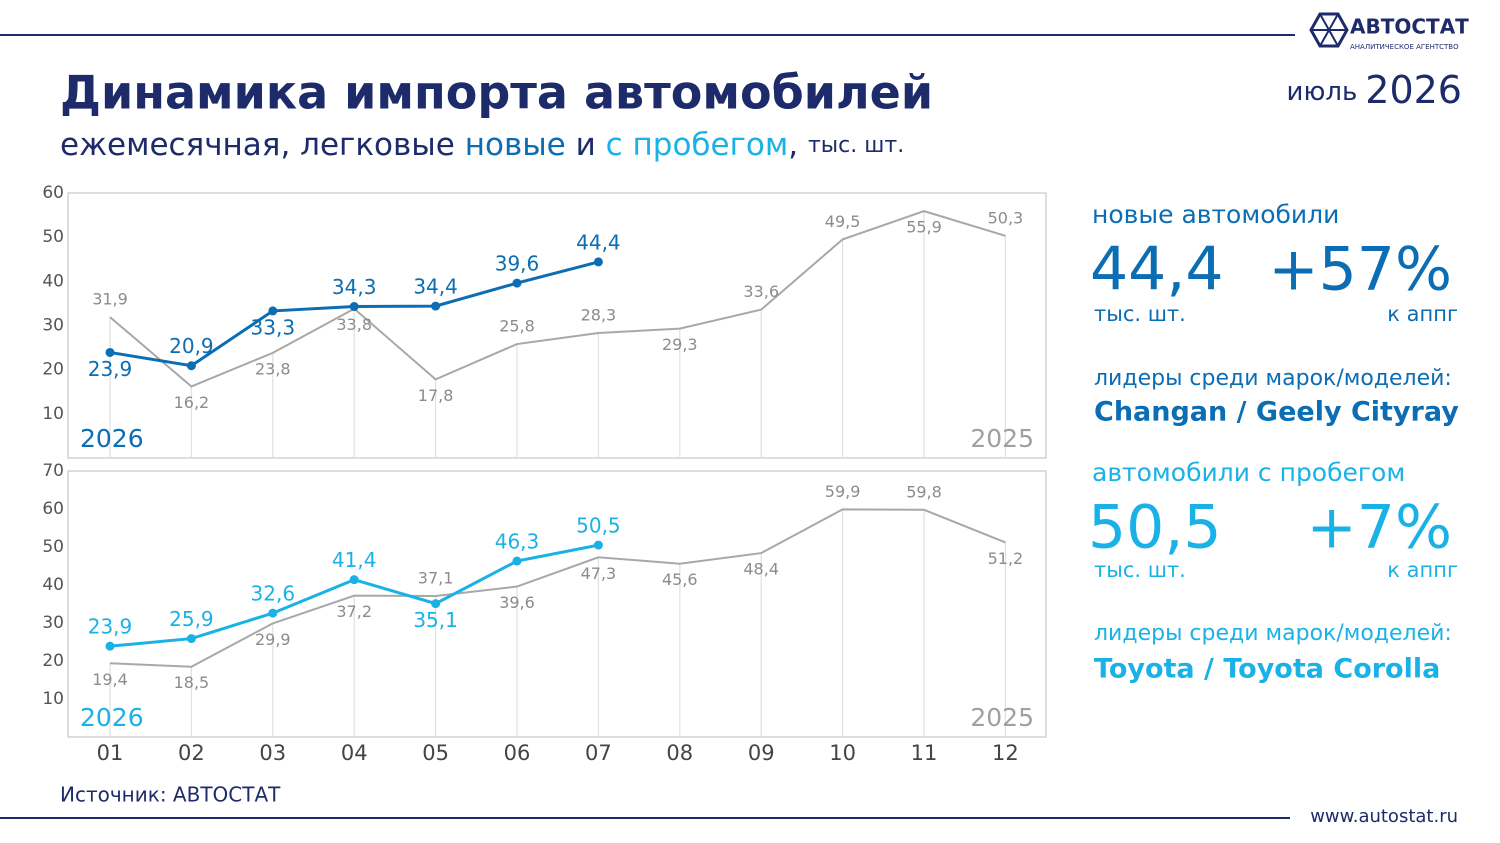 This screenshot has height=843, width=1500. Describe the element at coordinates (1404, 47) in the screenshot. I see `logo-subtext: АНАЛИТИЧЕСКОЕ АГЕНТСТВО` at that location.